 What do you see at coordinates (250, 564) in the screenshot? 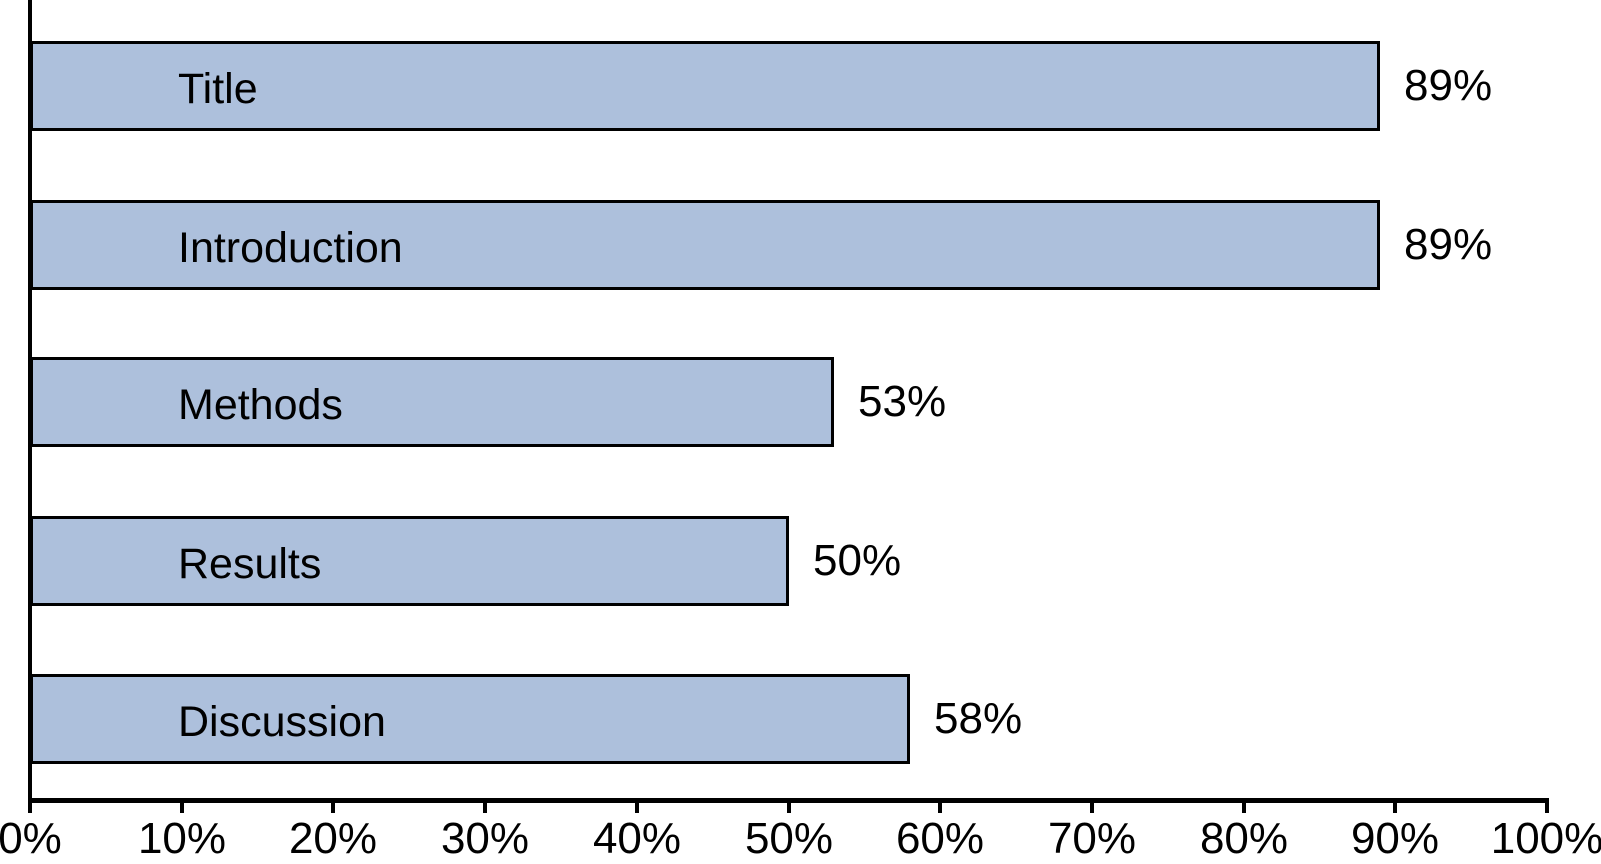
I see `bar-category-label: Results` at bounding box center [250, 564].